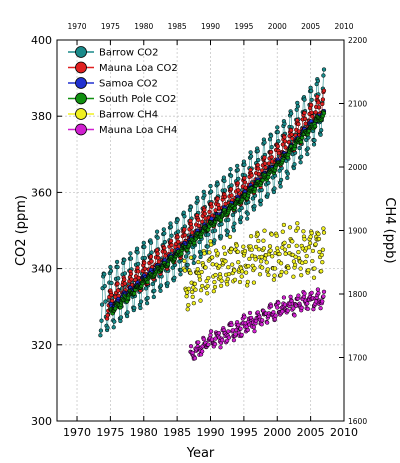  I want to click on y-right-tick-label: 2000, so click(357, 167).